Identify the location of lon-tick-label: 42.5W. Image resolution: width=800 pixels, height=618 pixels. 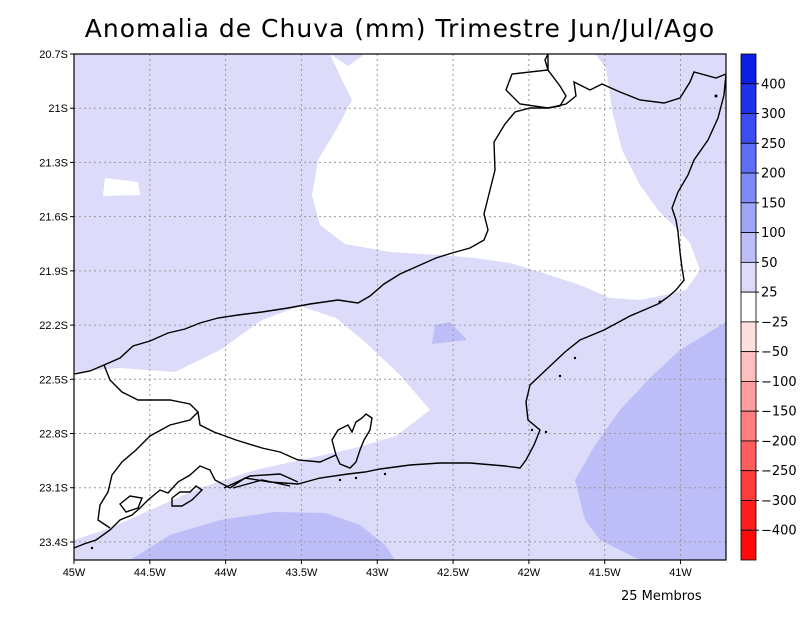
(453, 573).